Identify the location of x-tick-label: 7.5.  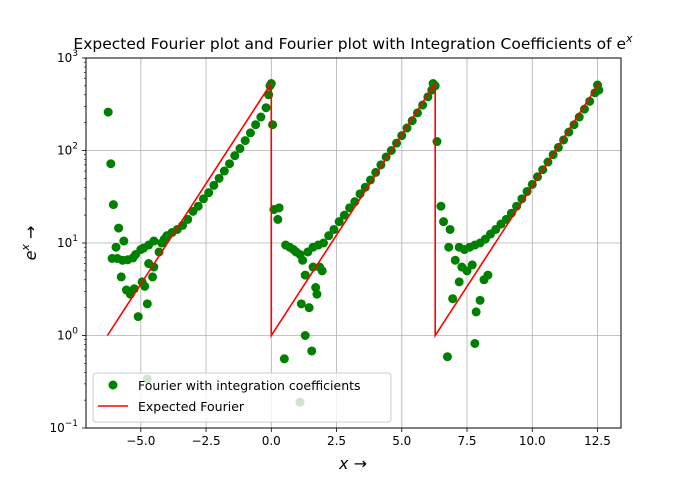
(466, 441).